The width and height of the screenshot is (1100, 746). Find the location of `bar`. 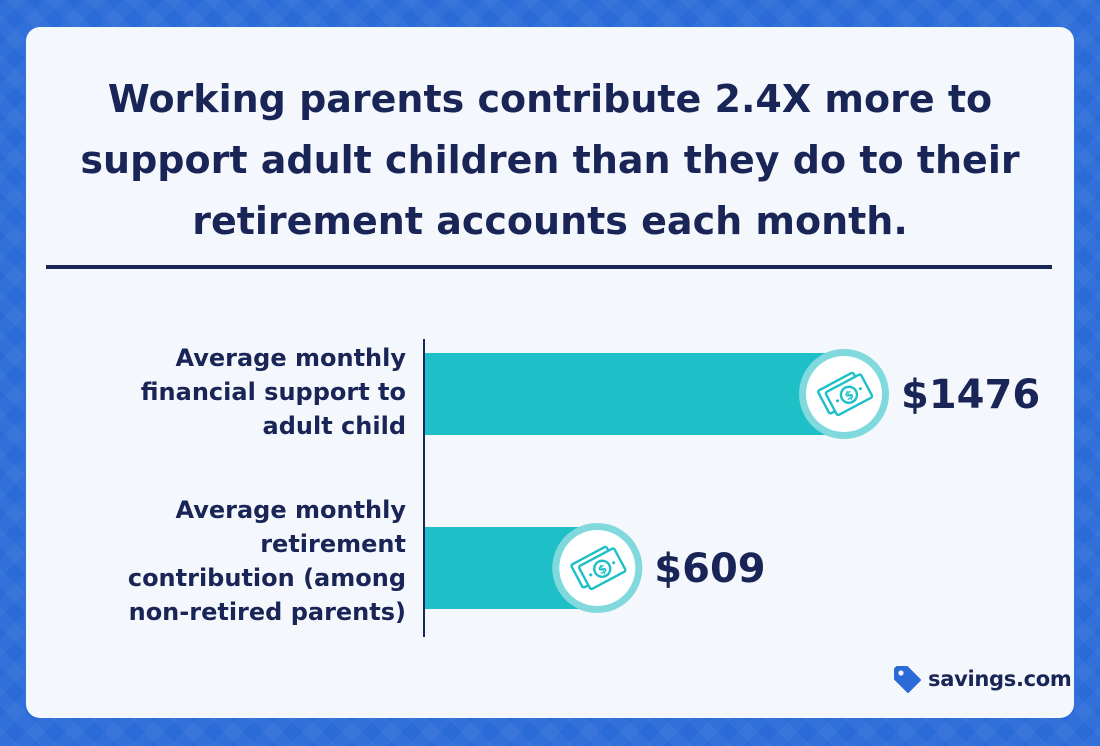

bar is located at coordinates (635, 394).